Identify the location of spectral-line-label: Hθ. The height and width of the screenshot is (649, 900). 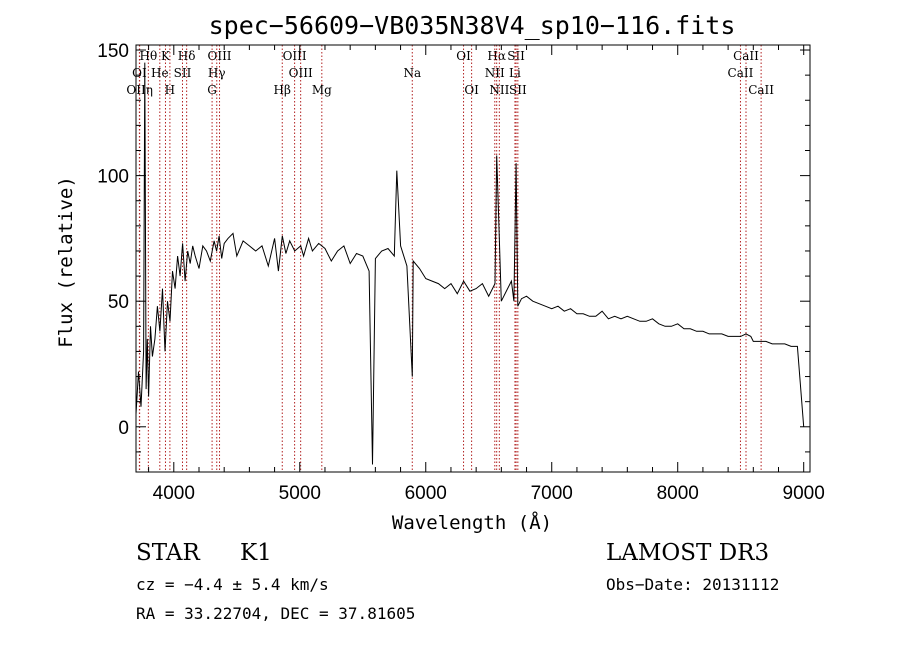
(148, 56).